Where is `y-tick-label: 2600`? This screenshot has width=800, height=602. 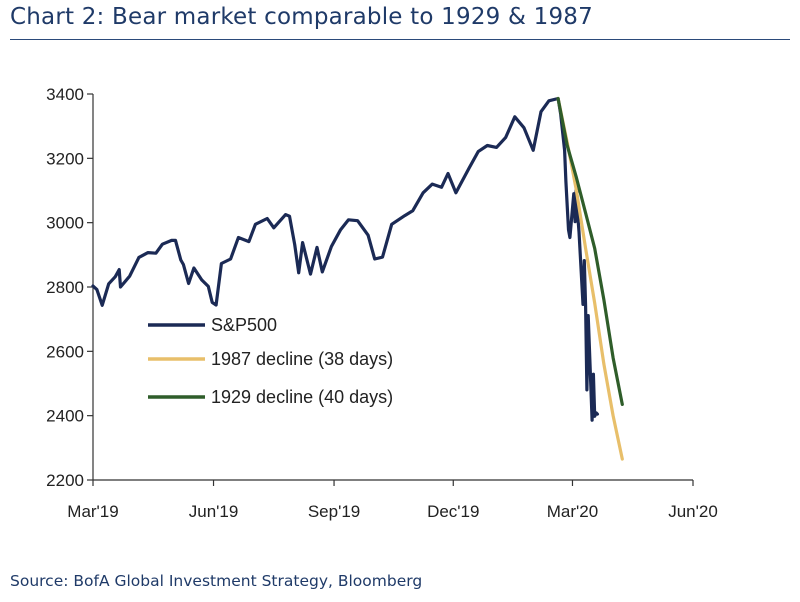
y-tick-label: 2600 is located at coordinates (65, 351).